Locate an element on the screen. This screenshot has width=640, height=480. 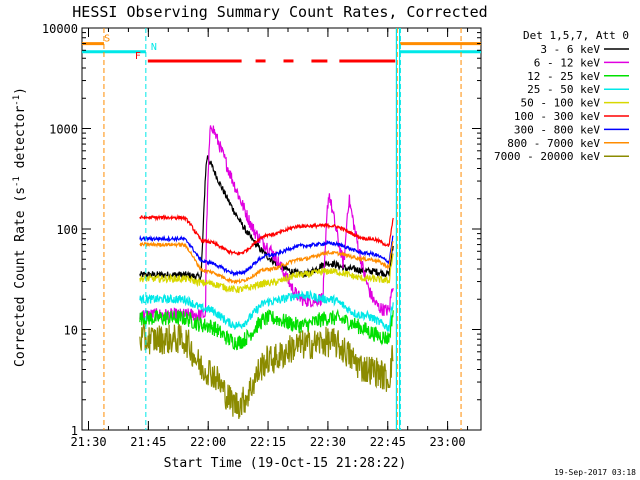
y-tick-label: 1000 is located at coordinates (63, 130).